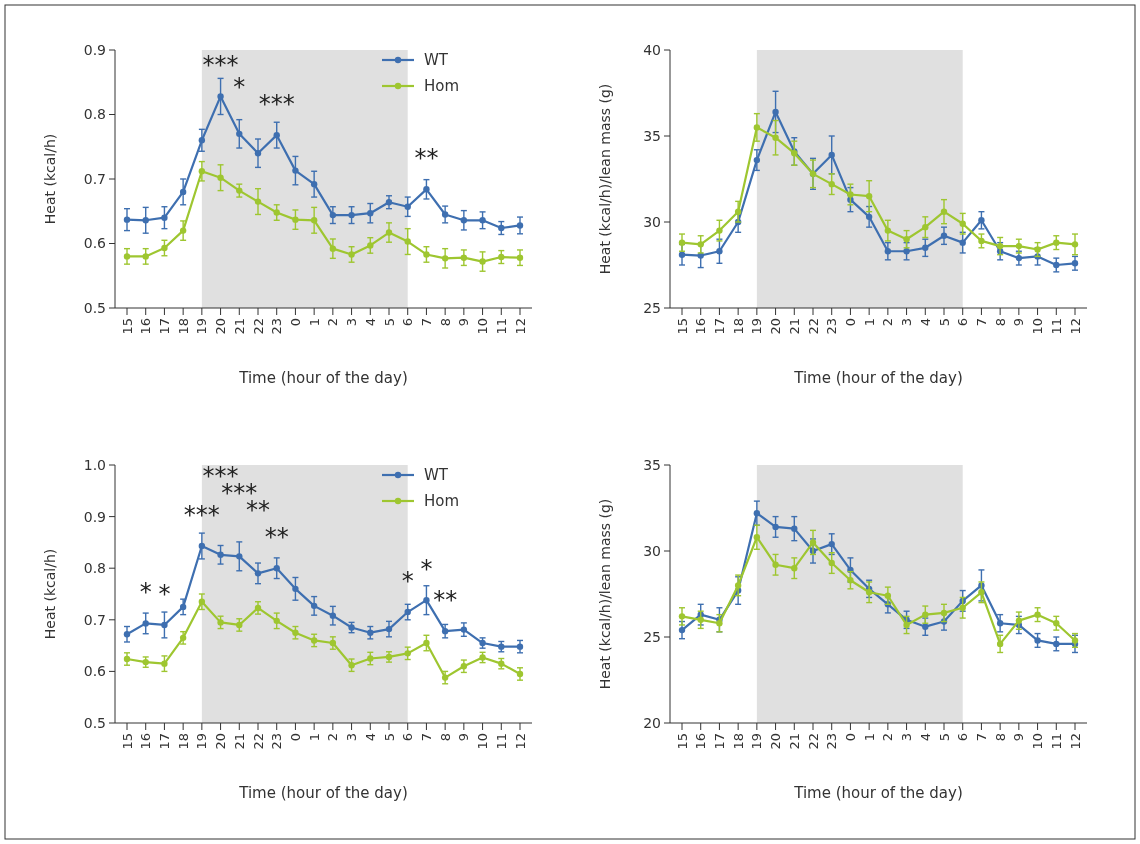  Describe the element at coordinates (94, 619) in the screenshot. I see `y-tick-label: 0.7` at that location.